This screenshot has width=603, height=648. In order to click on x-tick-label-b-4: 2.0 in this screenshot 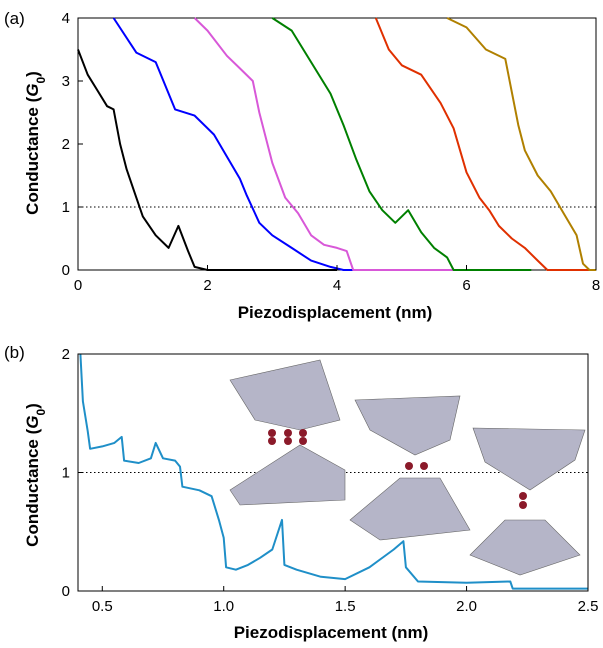, I will do `click(466, 606)`.